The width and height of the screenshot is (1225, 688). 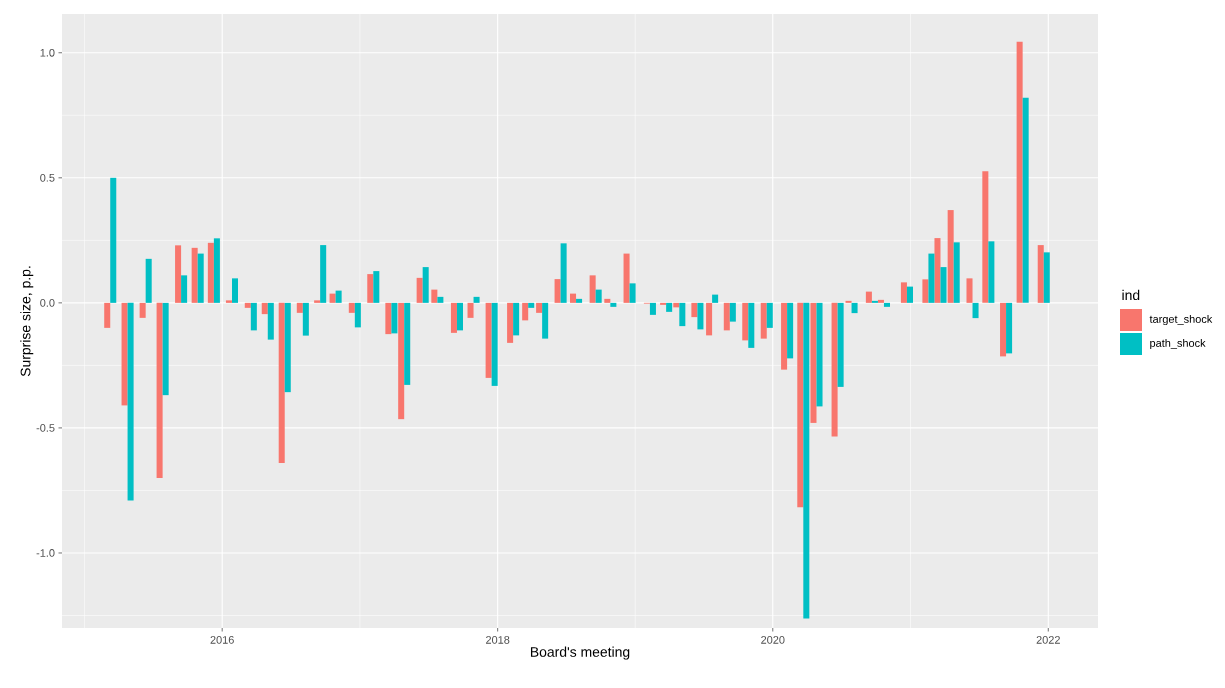 I want to click on y-tick-label: 1.0, so click(x=47, y=52).